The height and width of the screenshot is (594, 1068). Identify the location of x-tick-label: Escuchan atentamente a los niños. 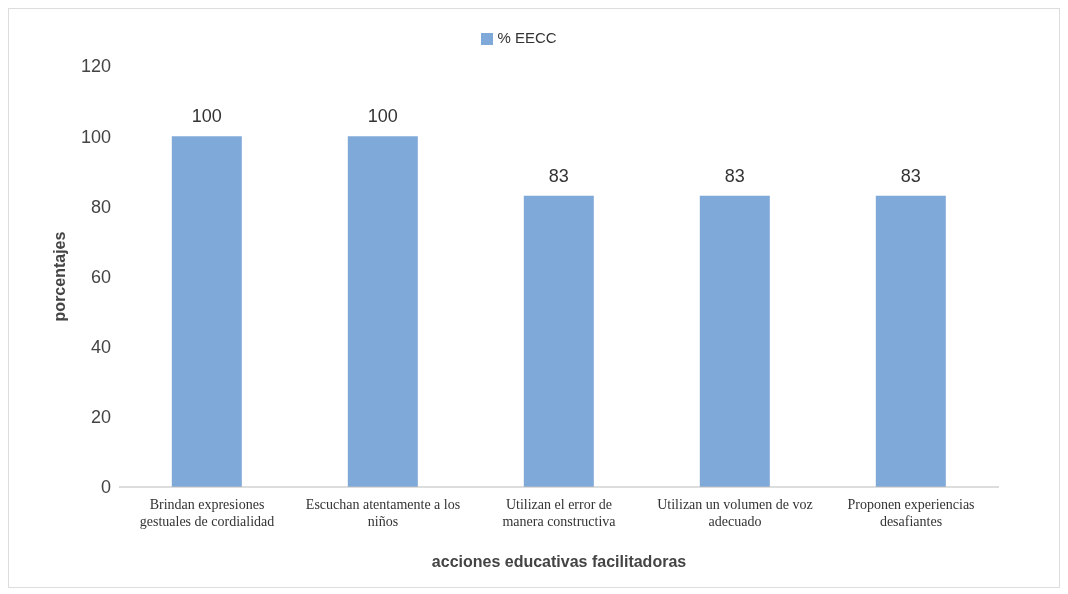
(383, 513).